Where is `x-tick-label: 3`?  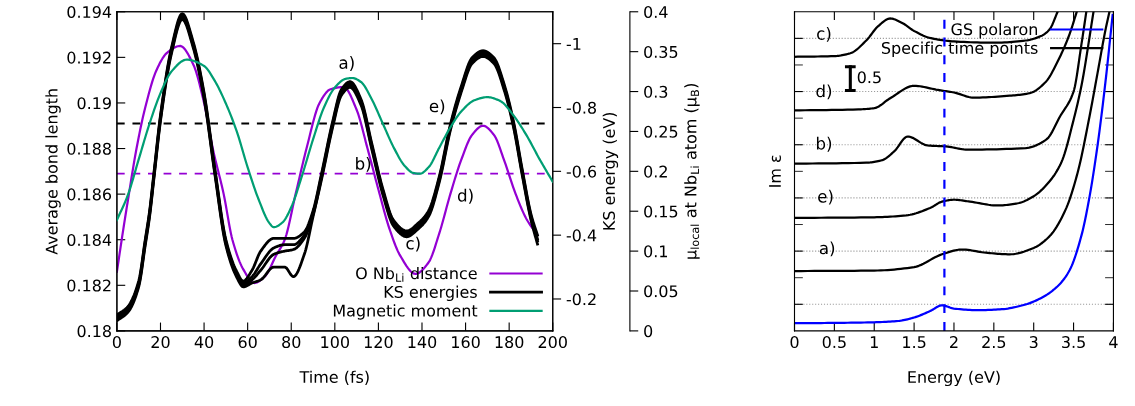
x-tick-label: 3 is located at coordinates (1033, 342).